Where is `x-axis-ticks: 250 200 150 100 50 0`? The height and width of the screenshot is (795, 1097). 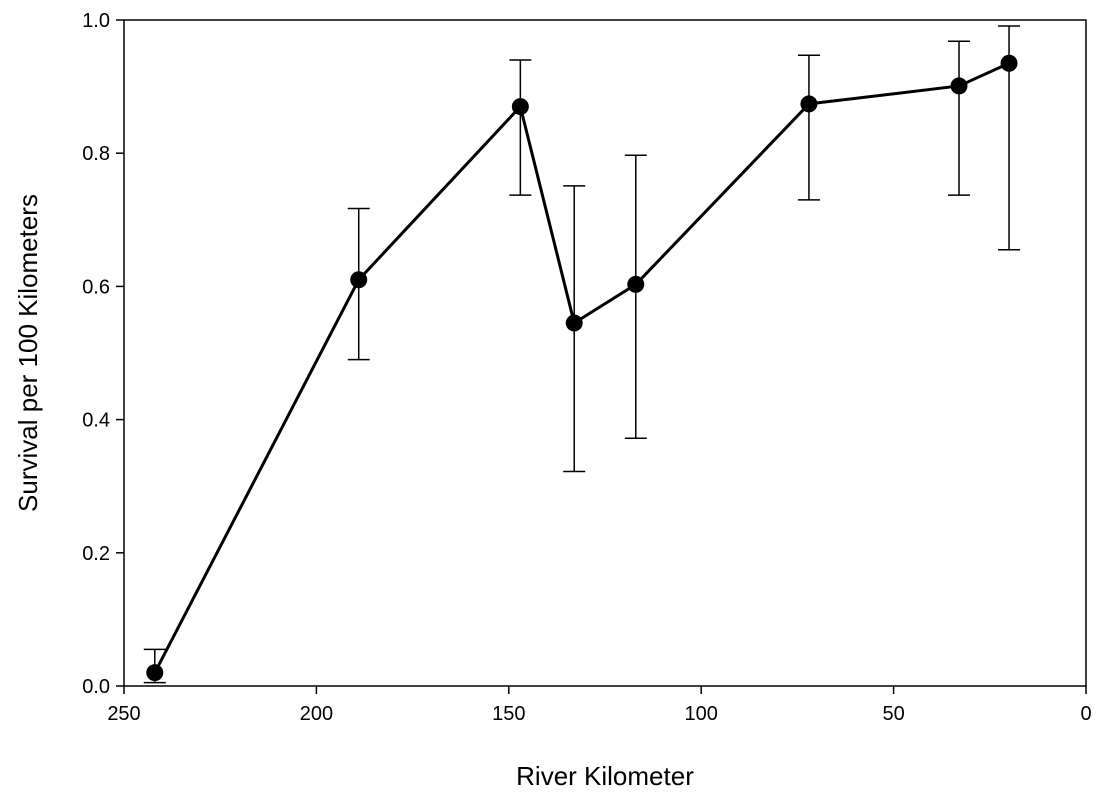 x-axis-ticks: 250 200 150 100 50 0 is located at coordinates (599, 705).